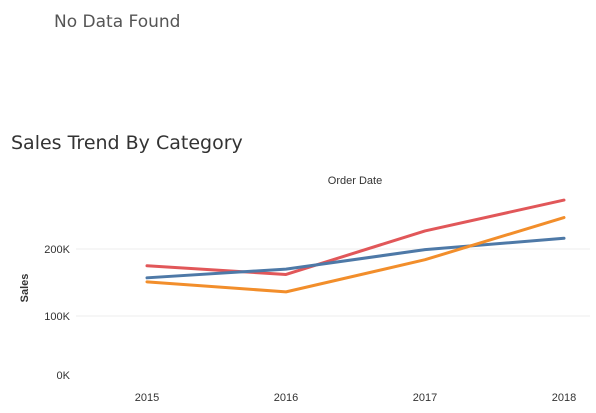 Image resolution: width=596 pixels, height=413 pixels. Describe the element at coordinates (425, 398) in the screenshot. I see `x-tick-label: 2017` at that location.